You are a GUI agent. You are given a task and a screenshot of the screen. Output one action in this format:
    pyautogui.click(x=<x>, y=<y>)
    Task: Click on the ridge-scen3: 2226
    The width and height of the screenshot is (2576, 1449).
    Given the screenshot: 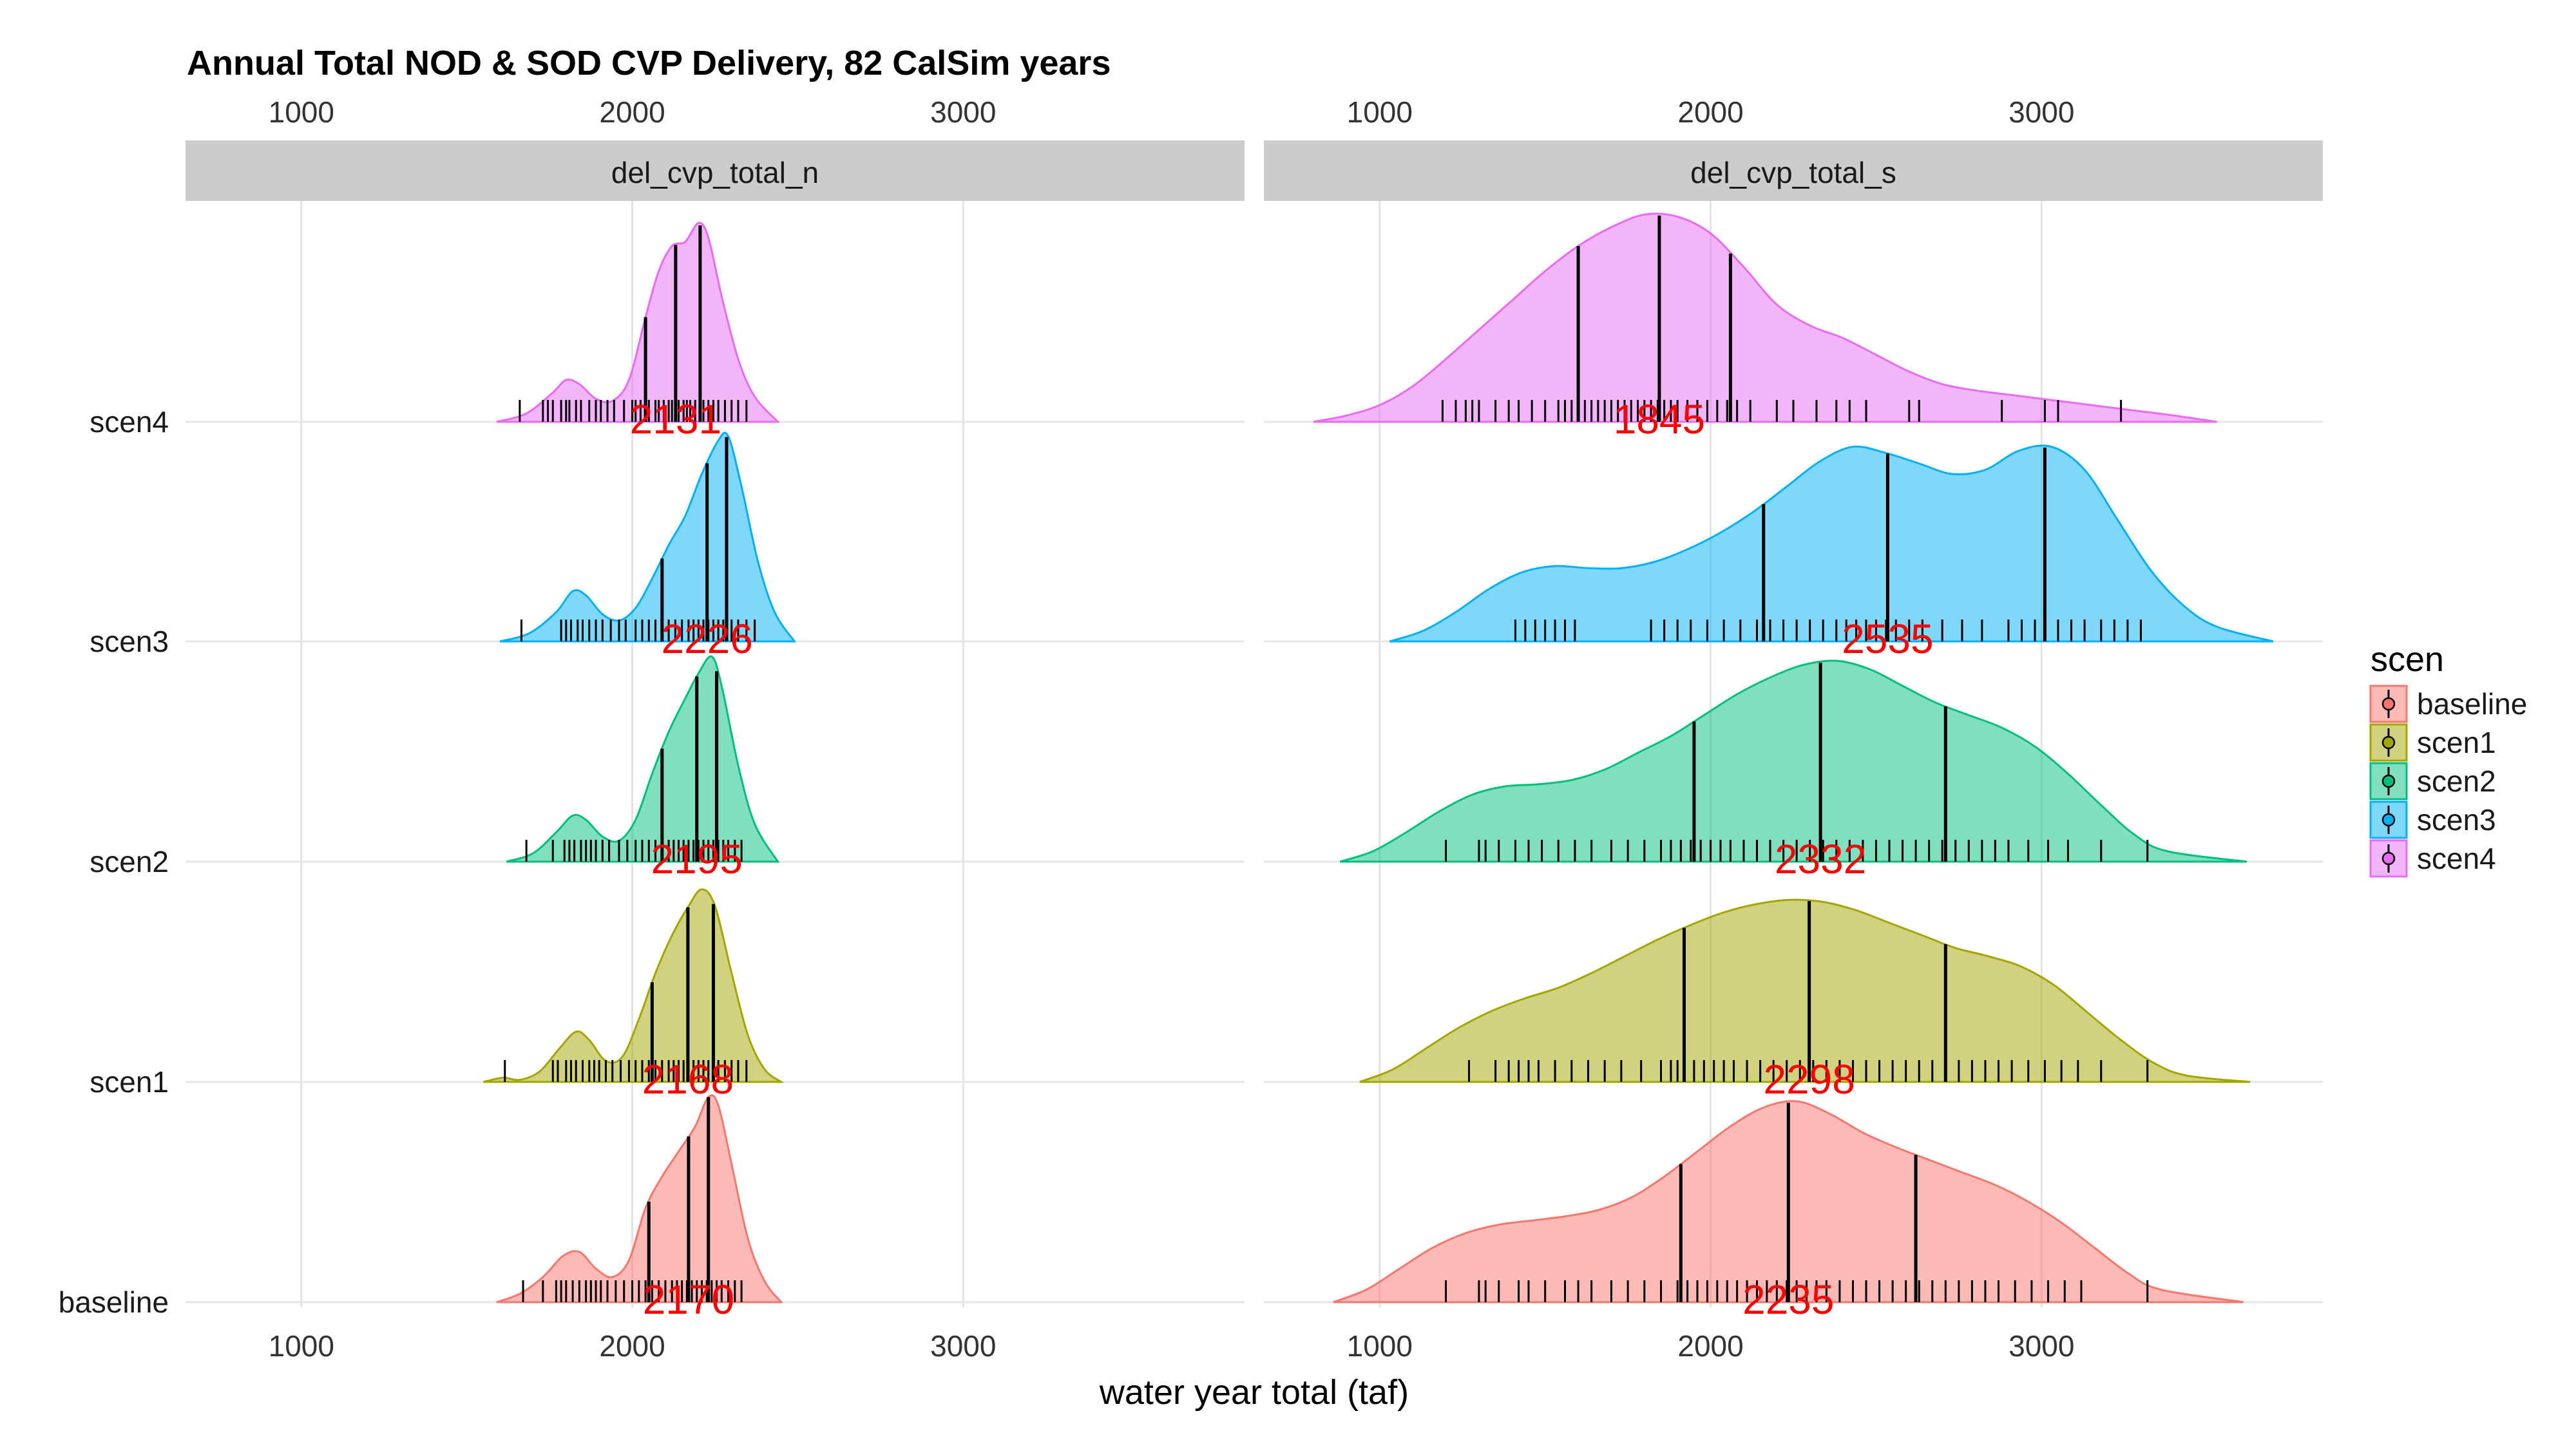 What is the action you would take?
    pyautogui.click(x=648, y=546)
    